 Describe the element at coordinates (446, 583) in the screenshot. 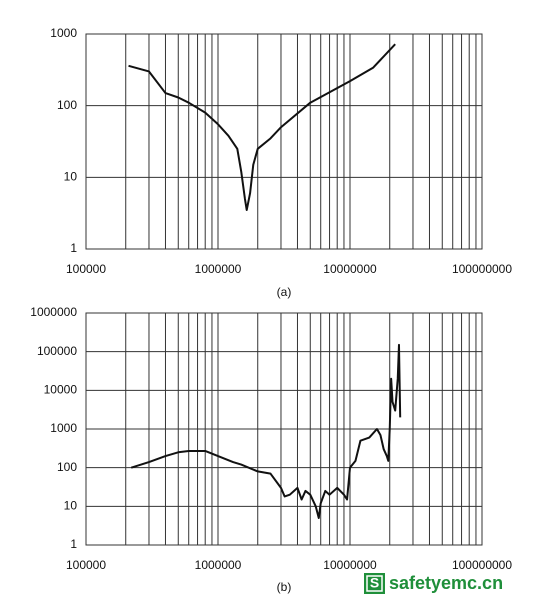

I see `watermark: safetyemc.cn` at that location.